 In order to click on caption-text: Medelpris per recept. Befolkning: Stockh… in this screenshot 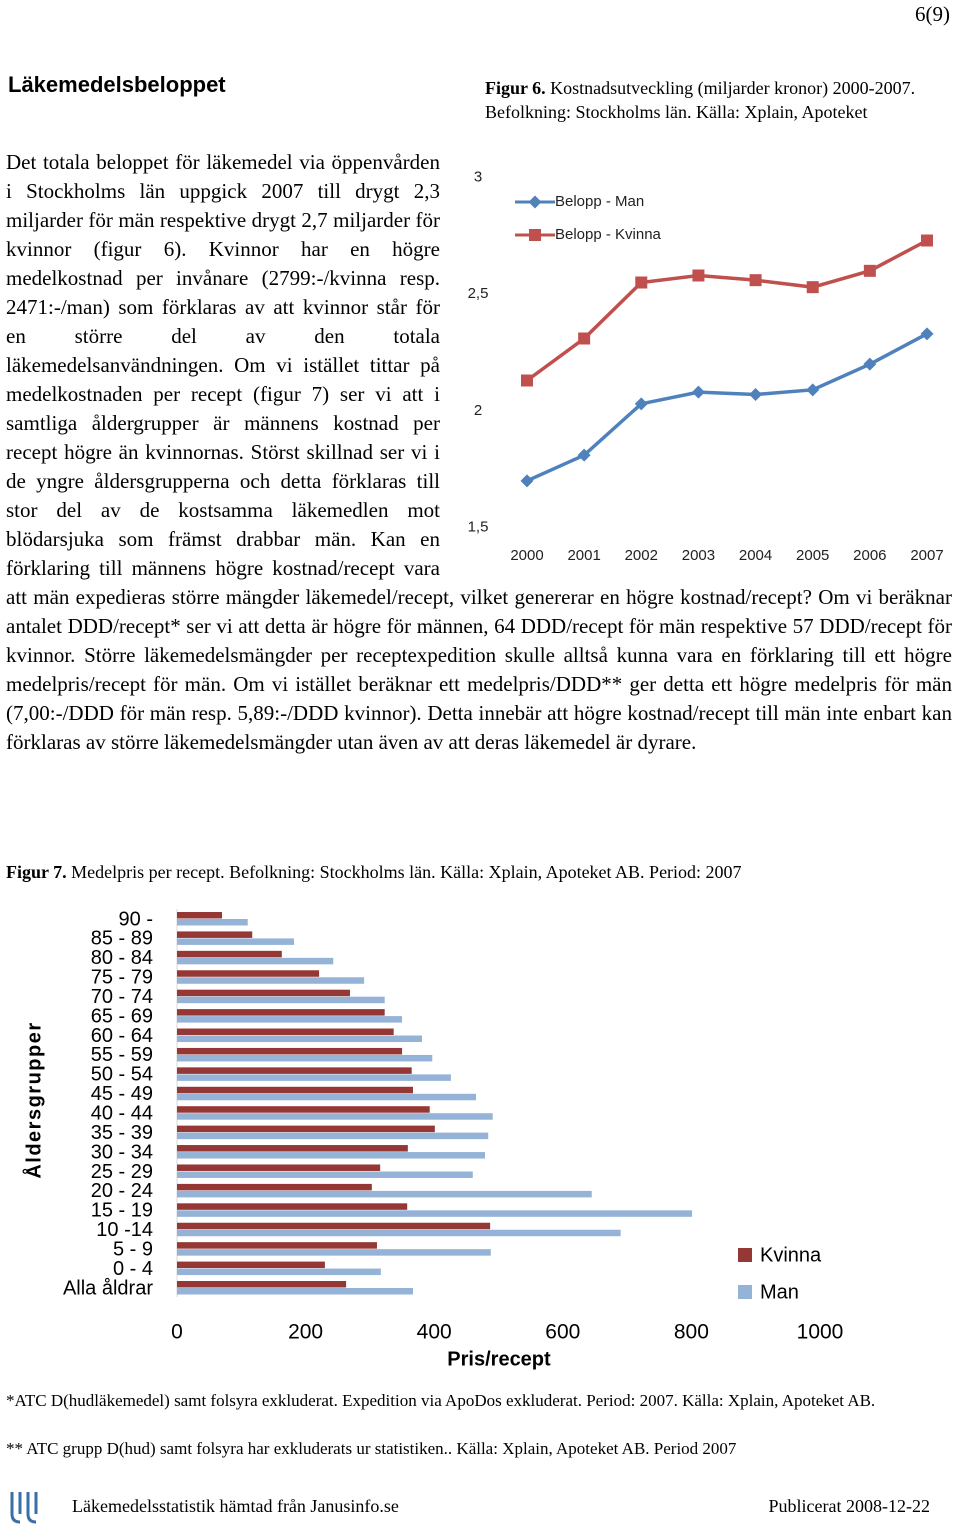, I will do `click(406, 872)`.